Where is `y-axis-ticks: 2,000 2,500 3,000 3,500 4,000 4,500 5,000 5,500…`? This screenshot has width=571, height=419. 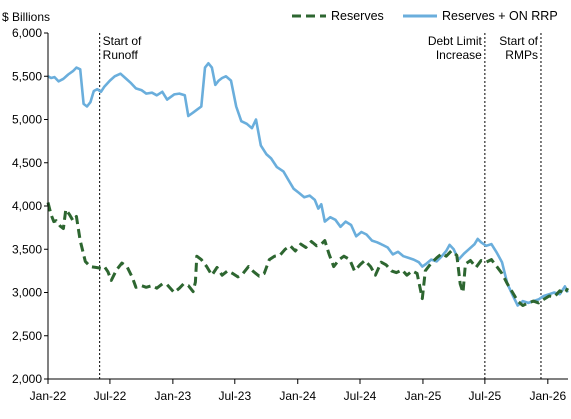
y-axis-ticks: 2,000 2,500 3,000 3,500 4,000 4,500 5,000 5,500… is located at coordinates (30, 206).